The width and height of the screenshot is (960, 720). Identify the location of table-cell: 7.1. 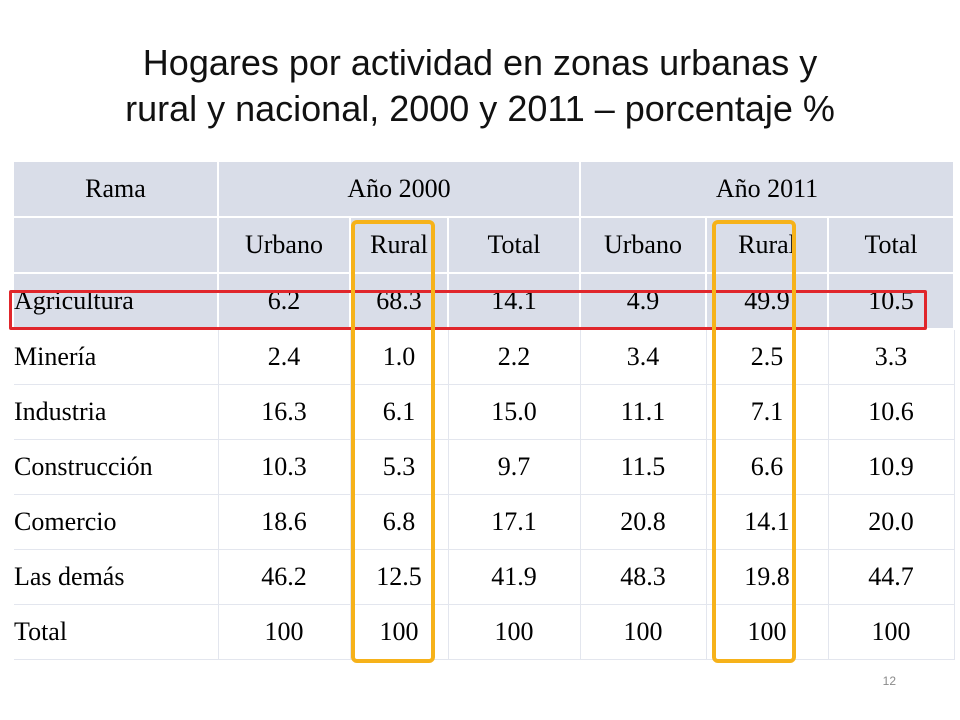
(767, 412).